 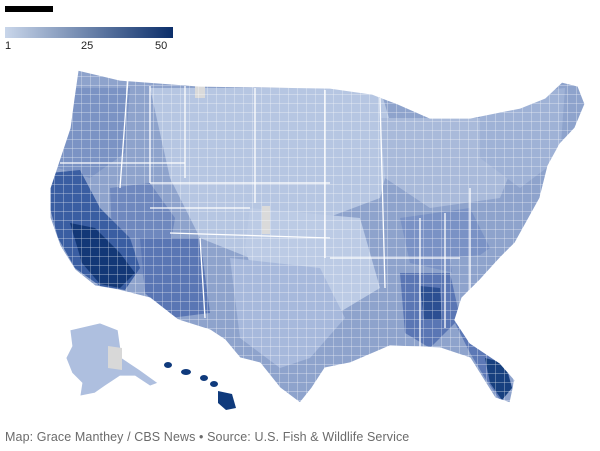 What do you see at coordinates (200, 386) in the screenshot?
I see `hawaii` at bounding box center [200, 386].